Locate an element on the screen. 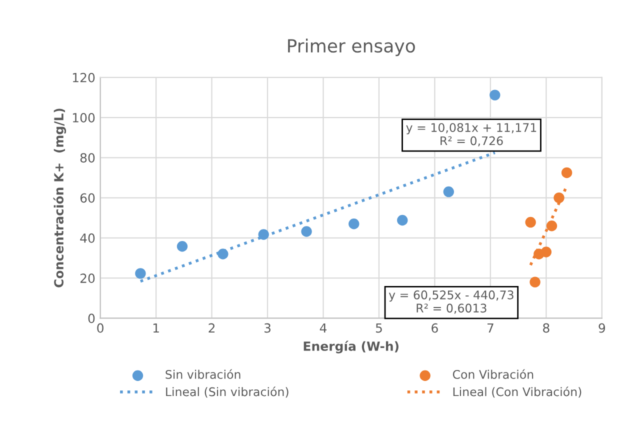 This screenshot has height=430, width=627. y-tick-label: 60 is located at coordinates (87, 198).